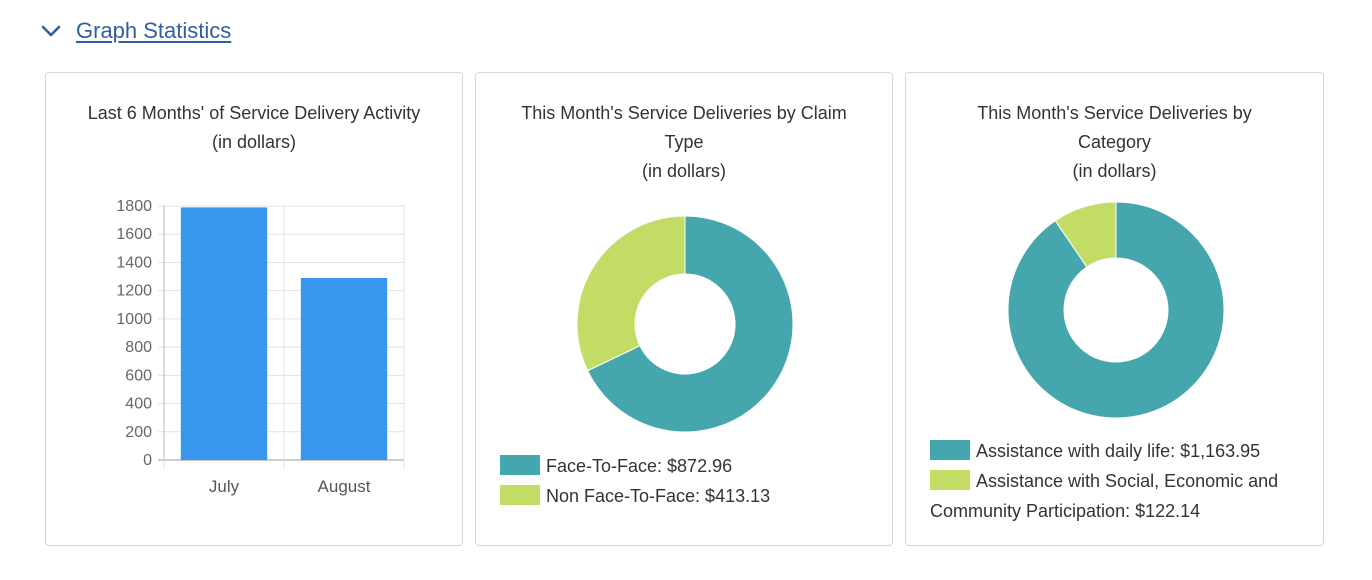 Image resolution: width=1372 pixels, height=580 pixels. Describe the element at coordinates (344, 368) in the screenshot. I see `bar-august` at that location.